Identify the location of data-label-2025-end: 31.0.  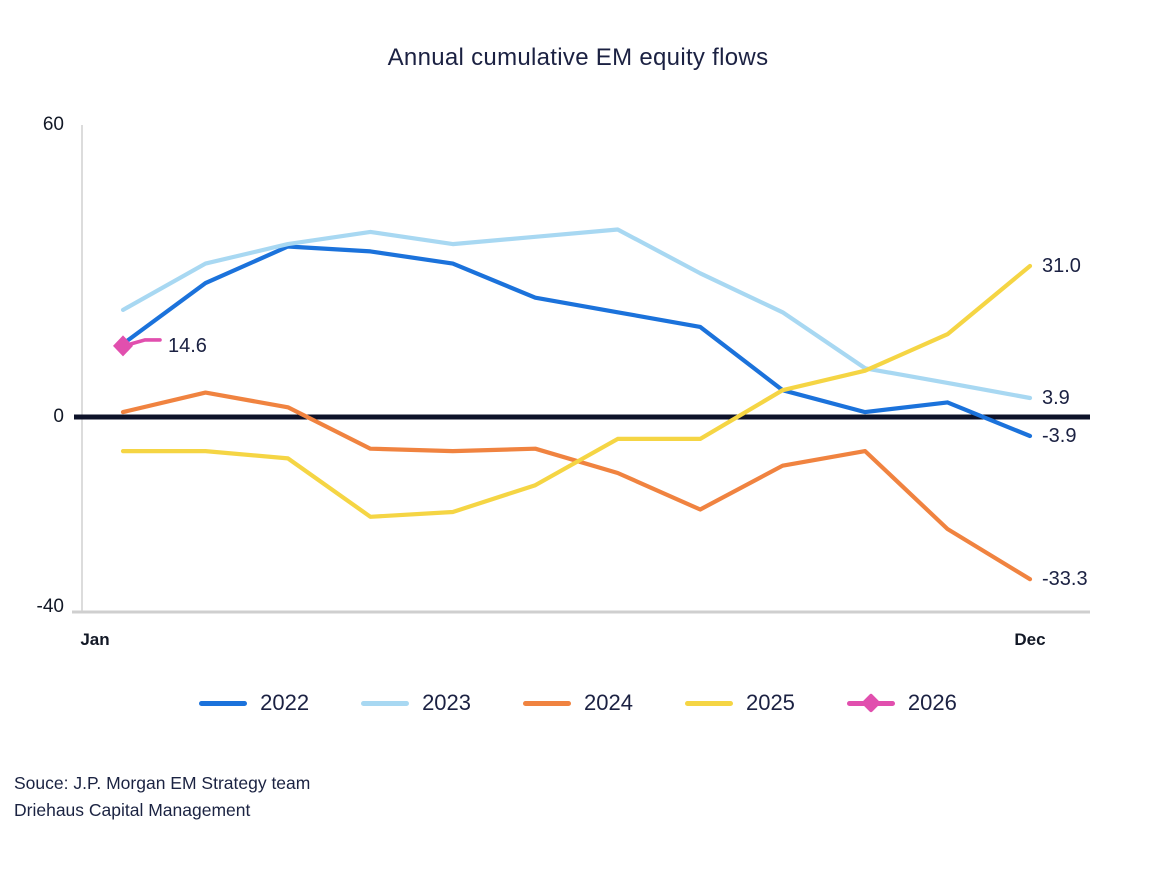
(1061, 266).